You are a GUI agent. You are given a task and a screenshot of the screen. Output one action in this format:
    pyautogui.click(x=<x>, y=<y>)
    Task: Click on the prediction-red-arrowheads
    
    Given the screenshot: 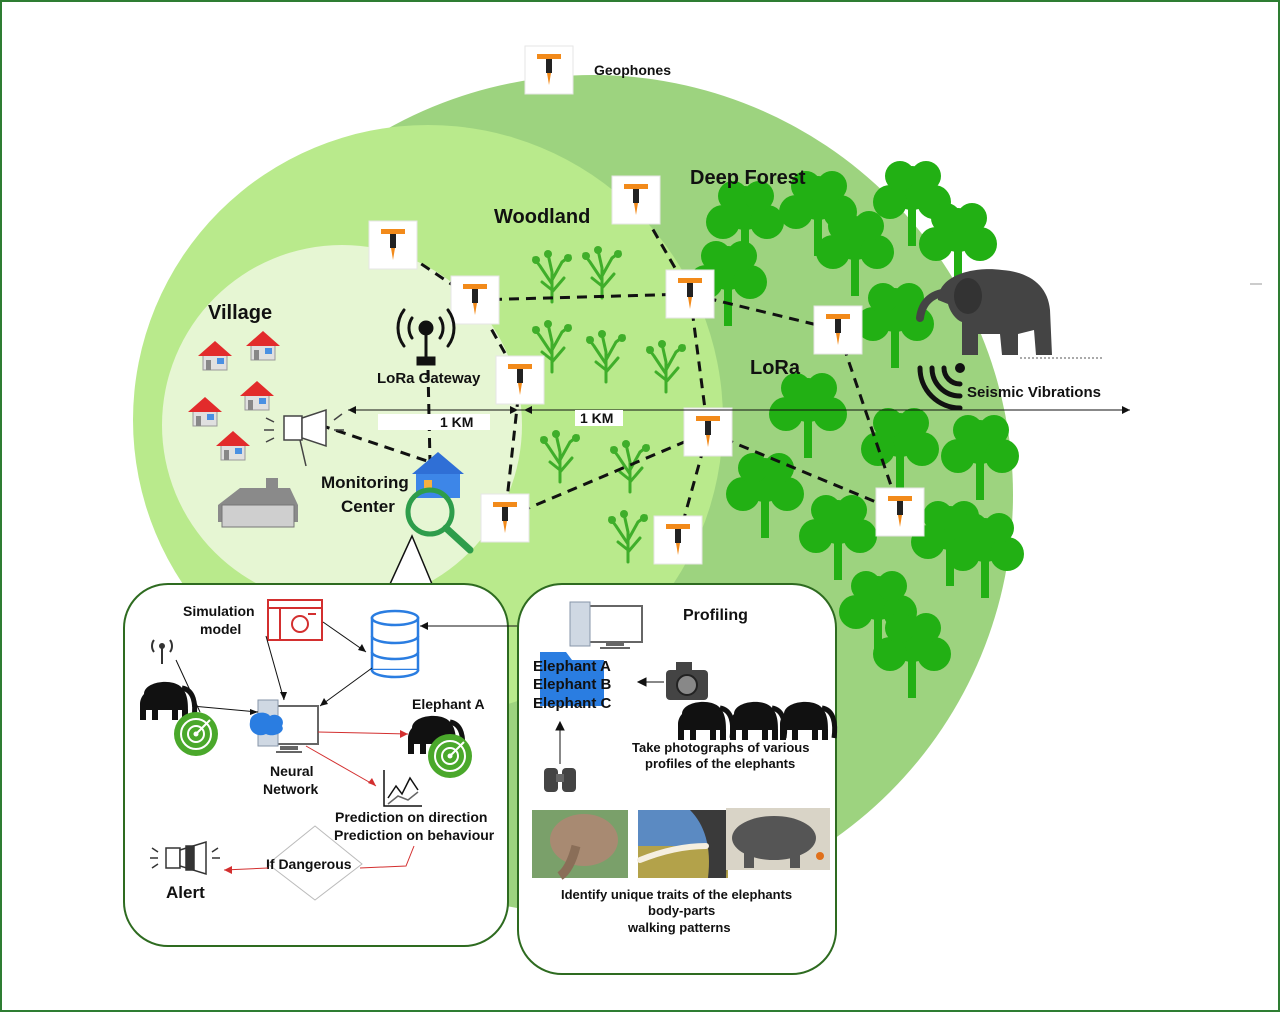 What is the action you would take?
    pyautogui.click(x=316, y=802)
    